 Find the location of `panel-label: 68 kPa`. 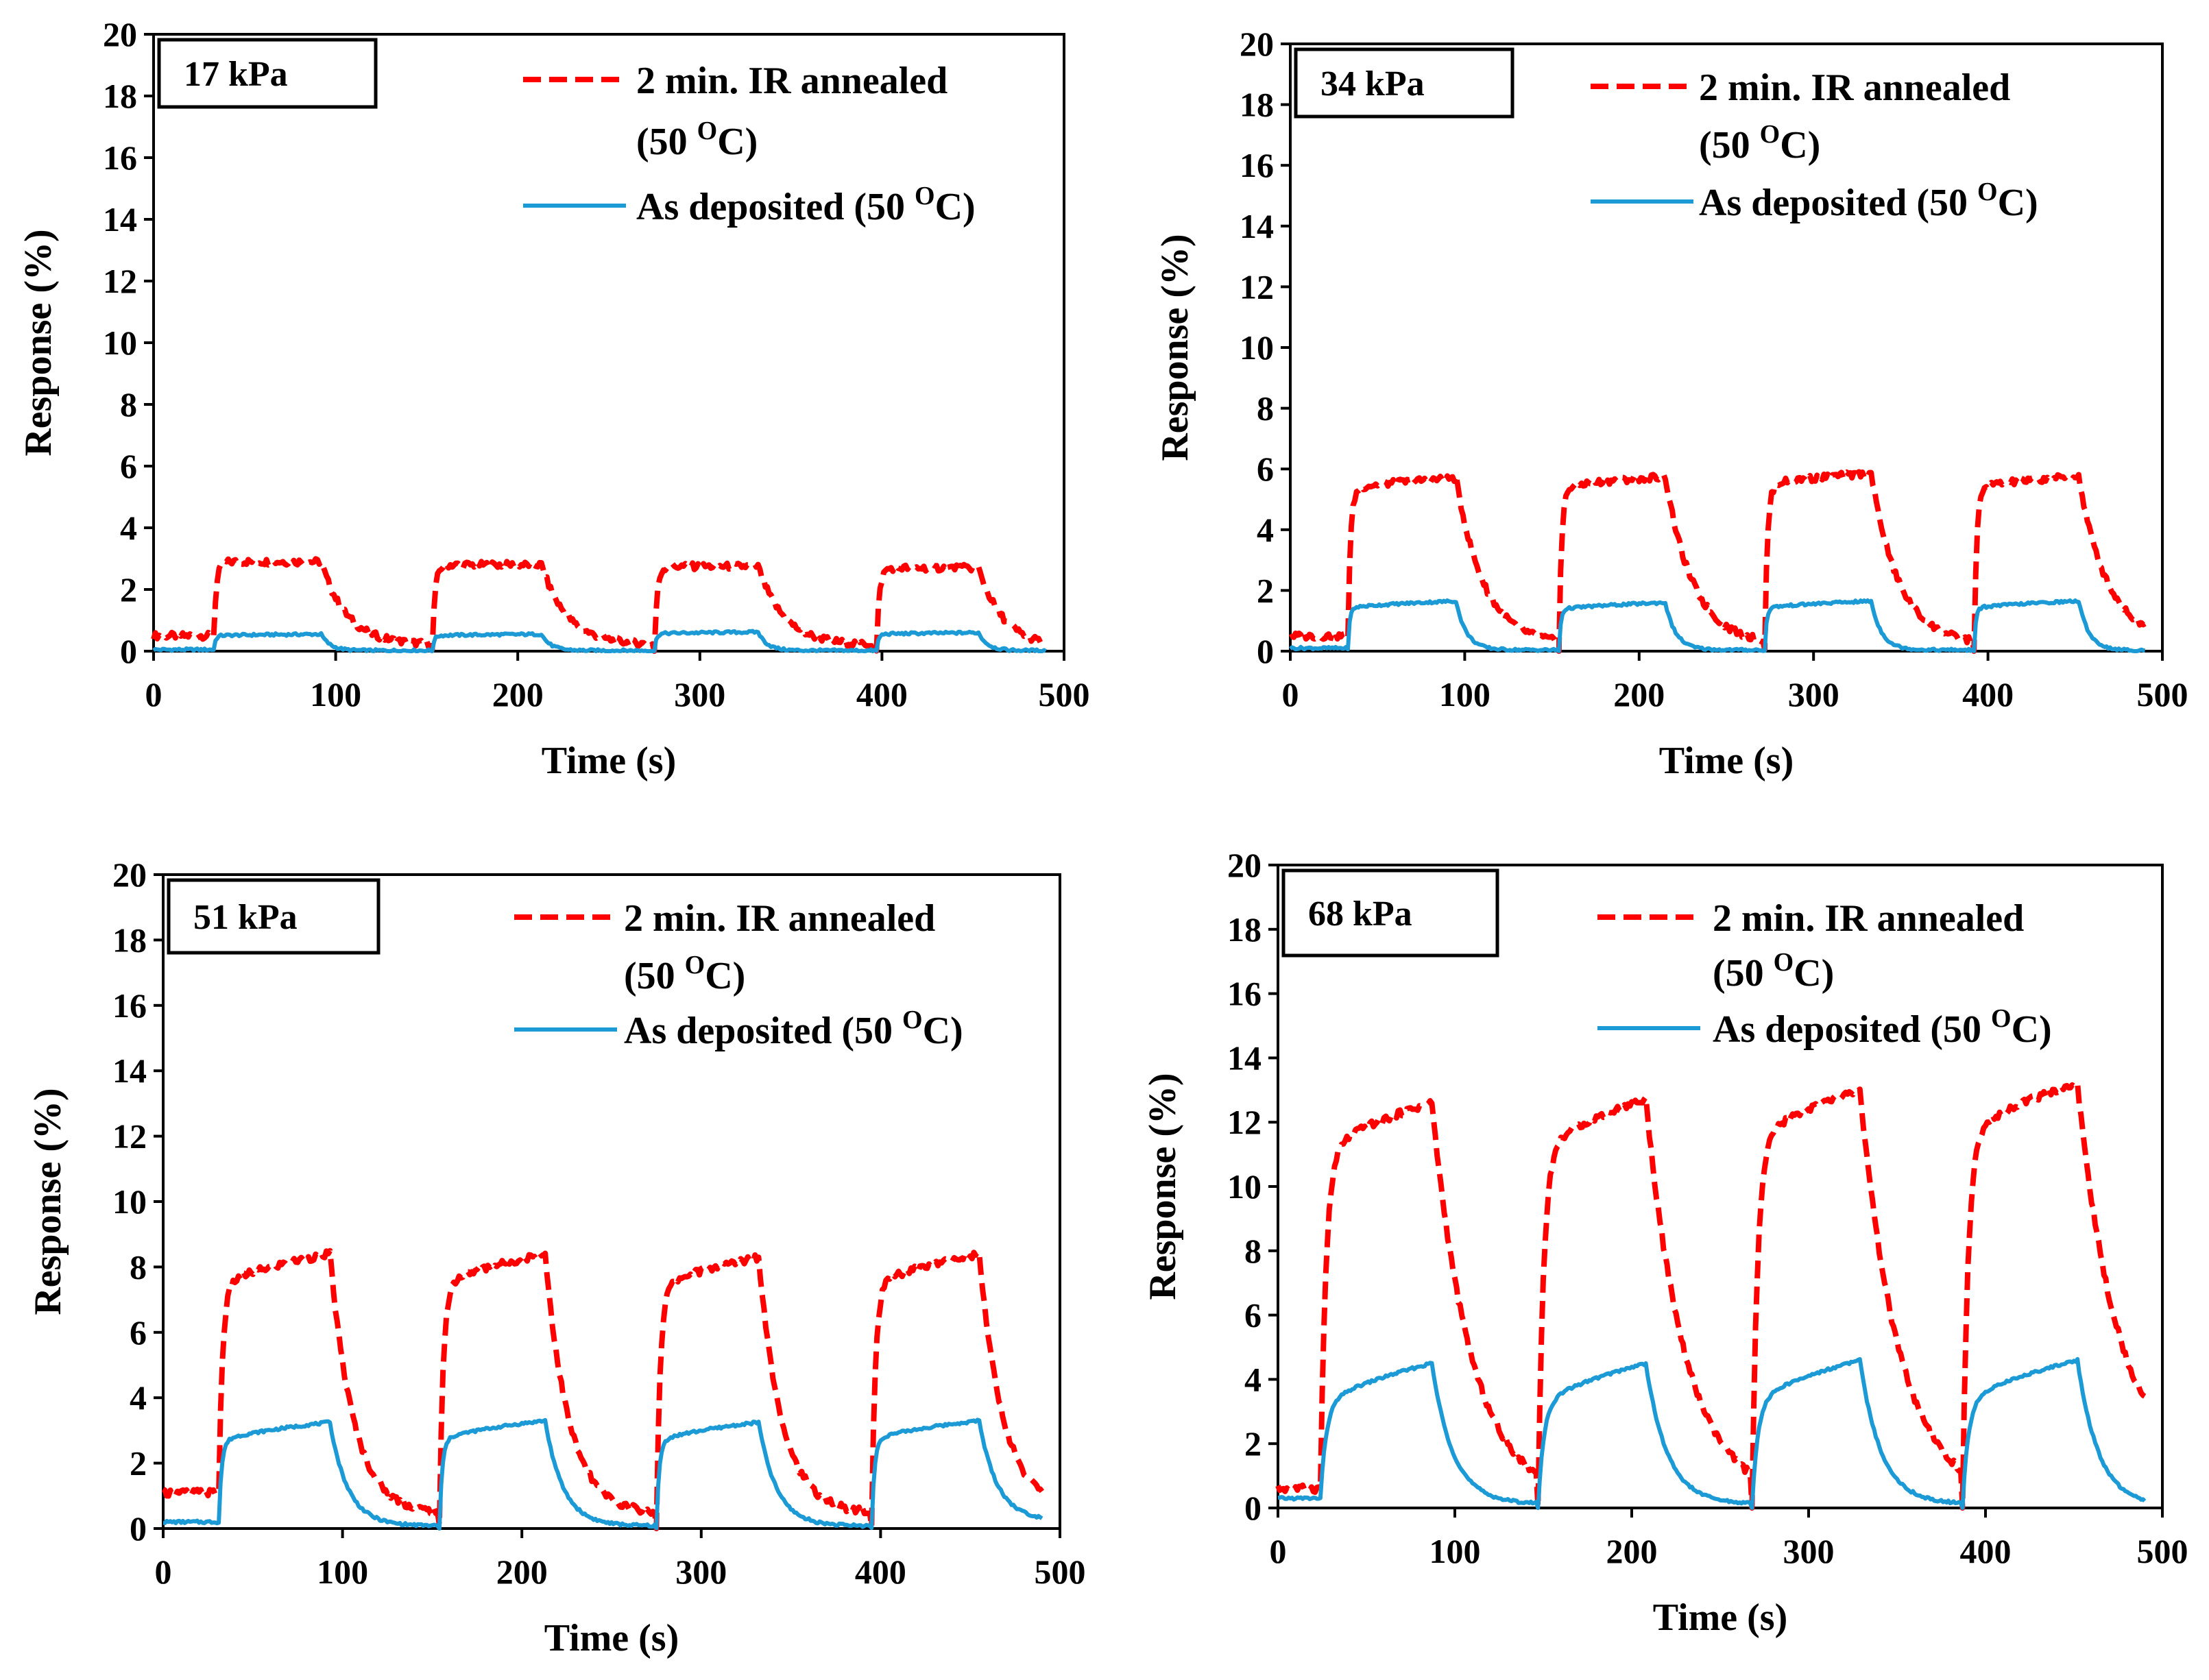

panel-label: 68 kPa is located at coordinates (1360, 914).